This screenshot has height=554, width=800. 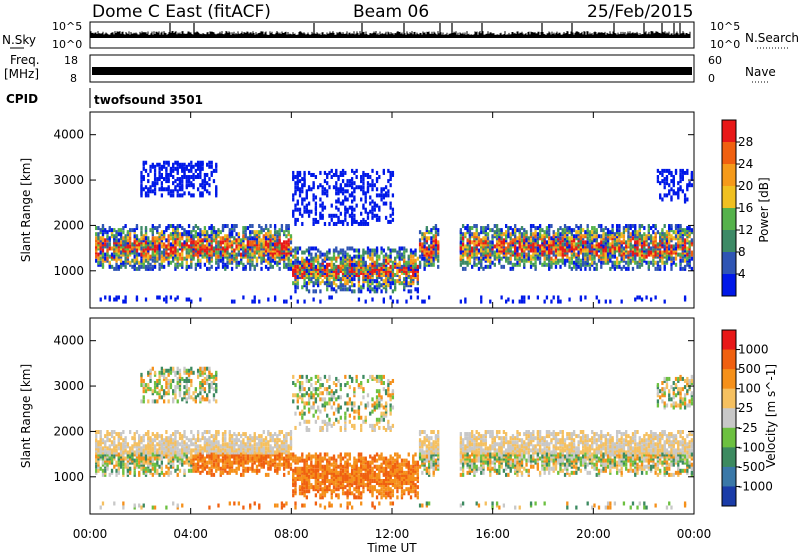 I want to click on colorbar-tick-label: 28, so click(x=745, y=142).